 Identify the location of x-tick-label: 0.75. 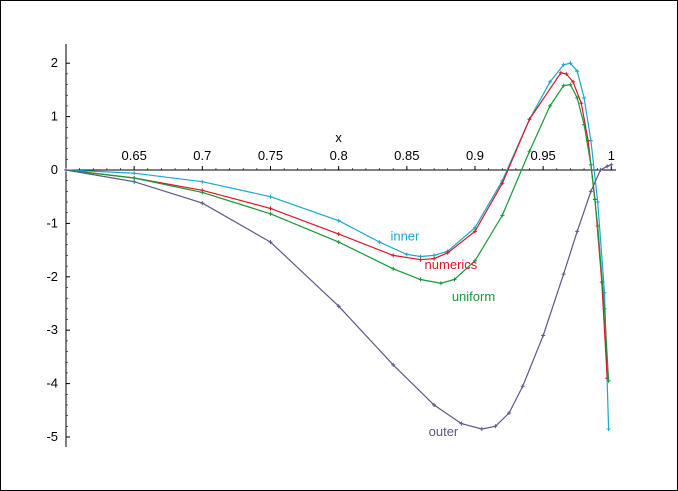
(270, 155).